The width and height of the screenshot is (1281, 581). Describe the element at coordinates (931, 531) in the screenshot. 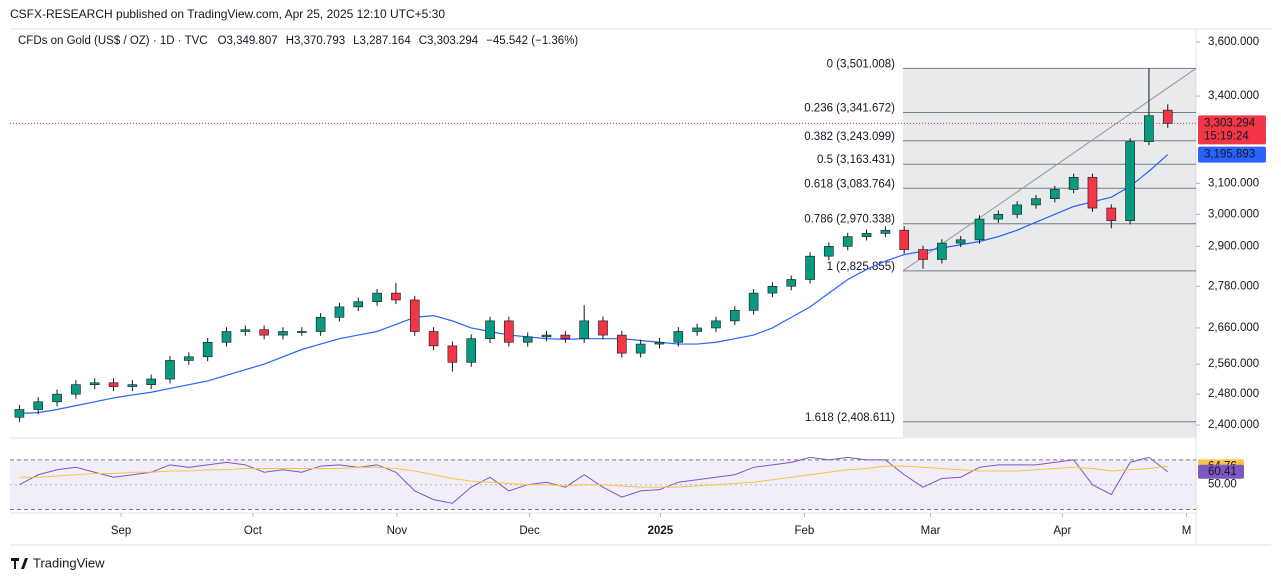

I see `x-tick-label: Mar` at that location.